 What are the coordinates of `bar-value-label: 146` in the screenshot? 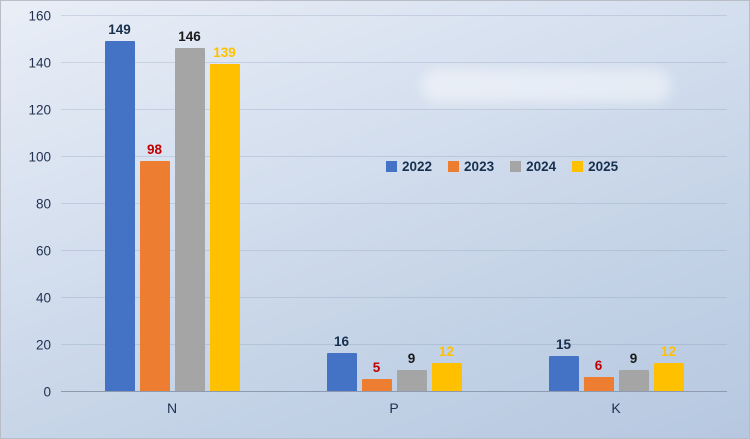 It's located at (189, 36).